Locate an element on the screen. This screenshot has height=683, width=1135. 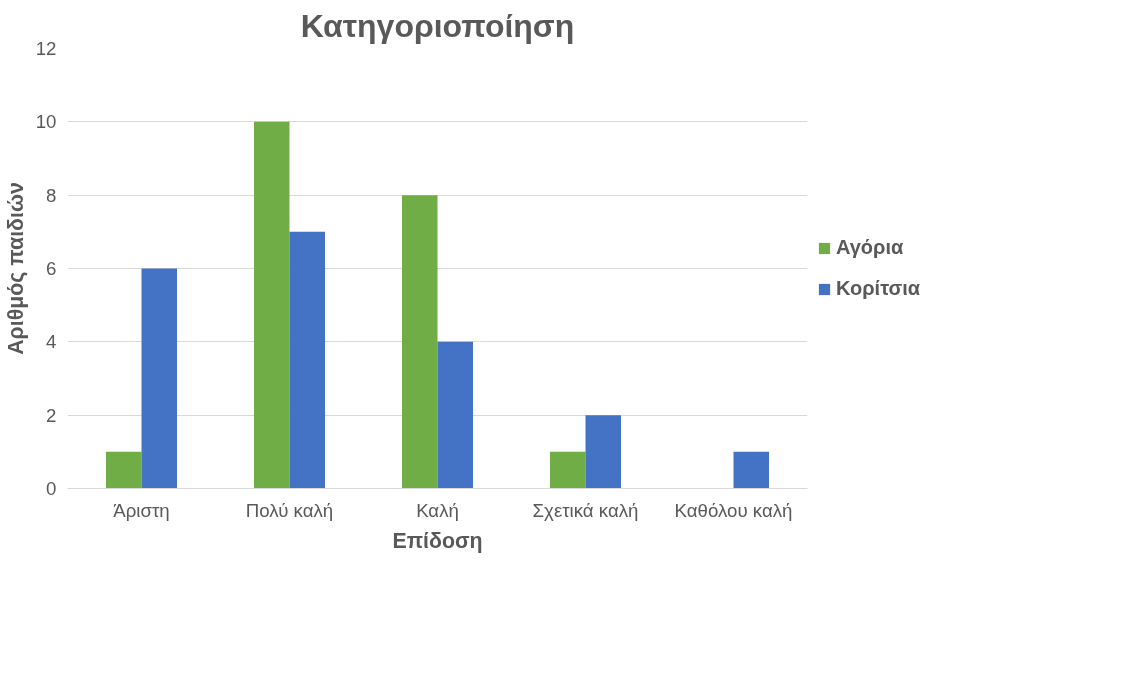
y-tick-label: 6 is located at coordinates (51, 268).